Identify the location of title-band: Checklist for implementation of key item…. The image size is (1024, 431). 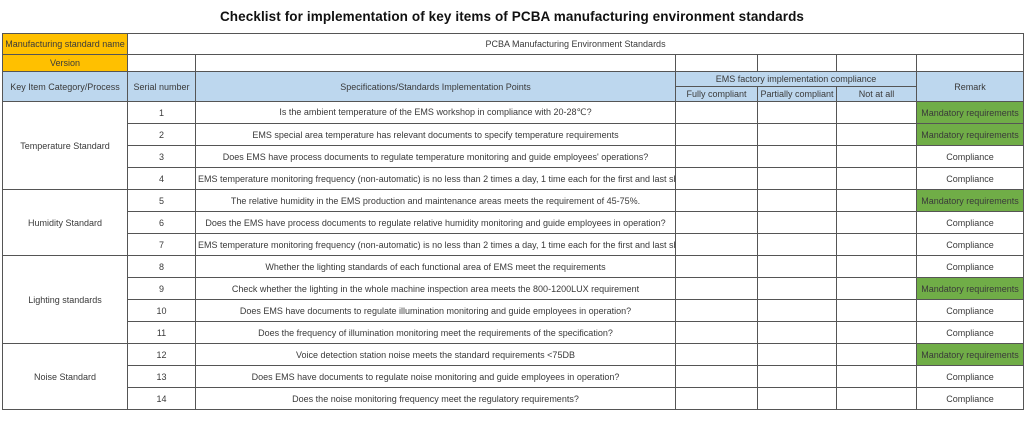
(512, 16).